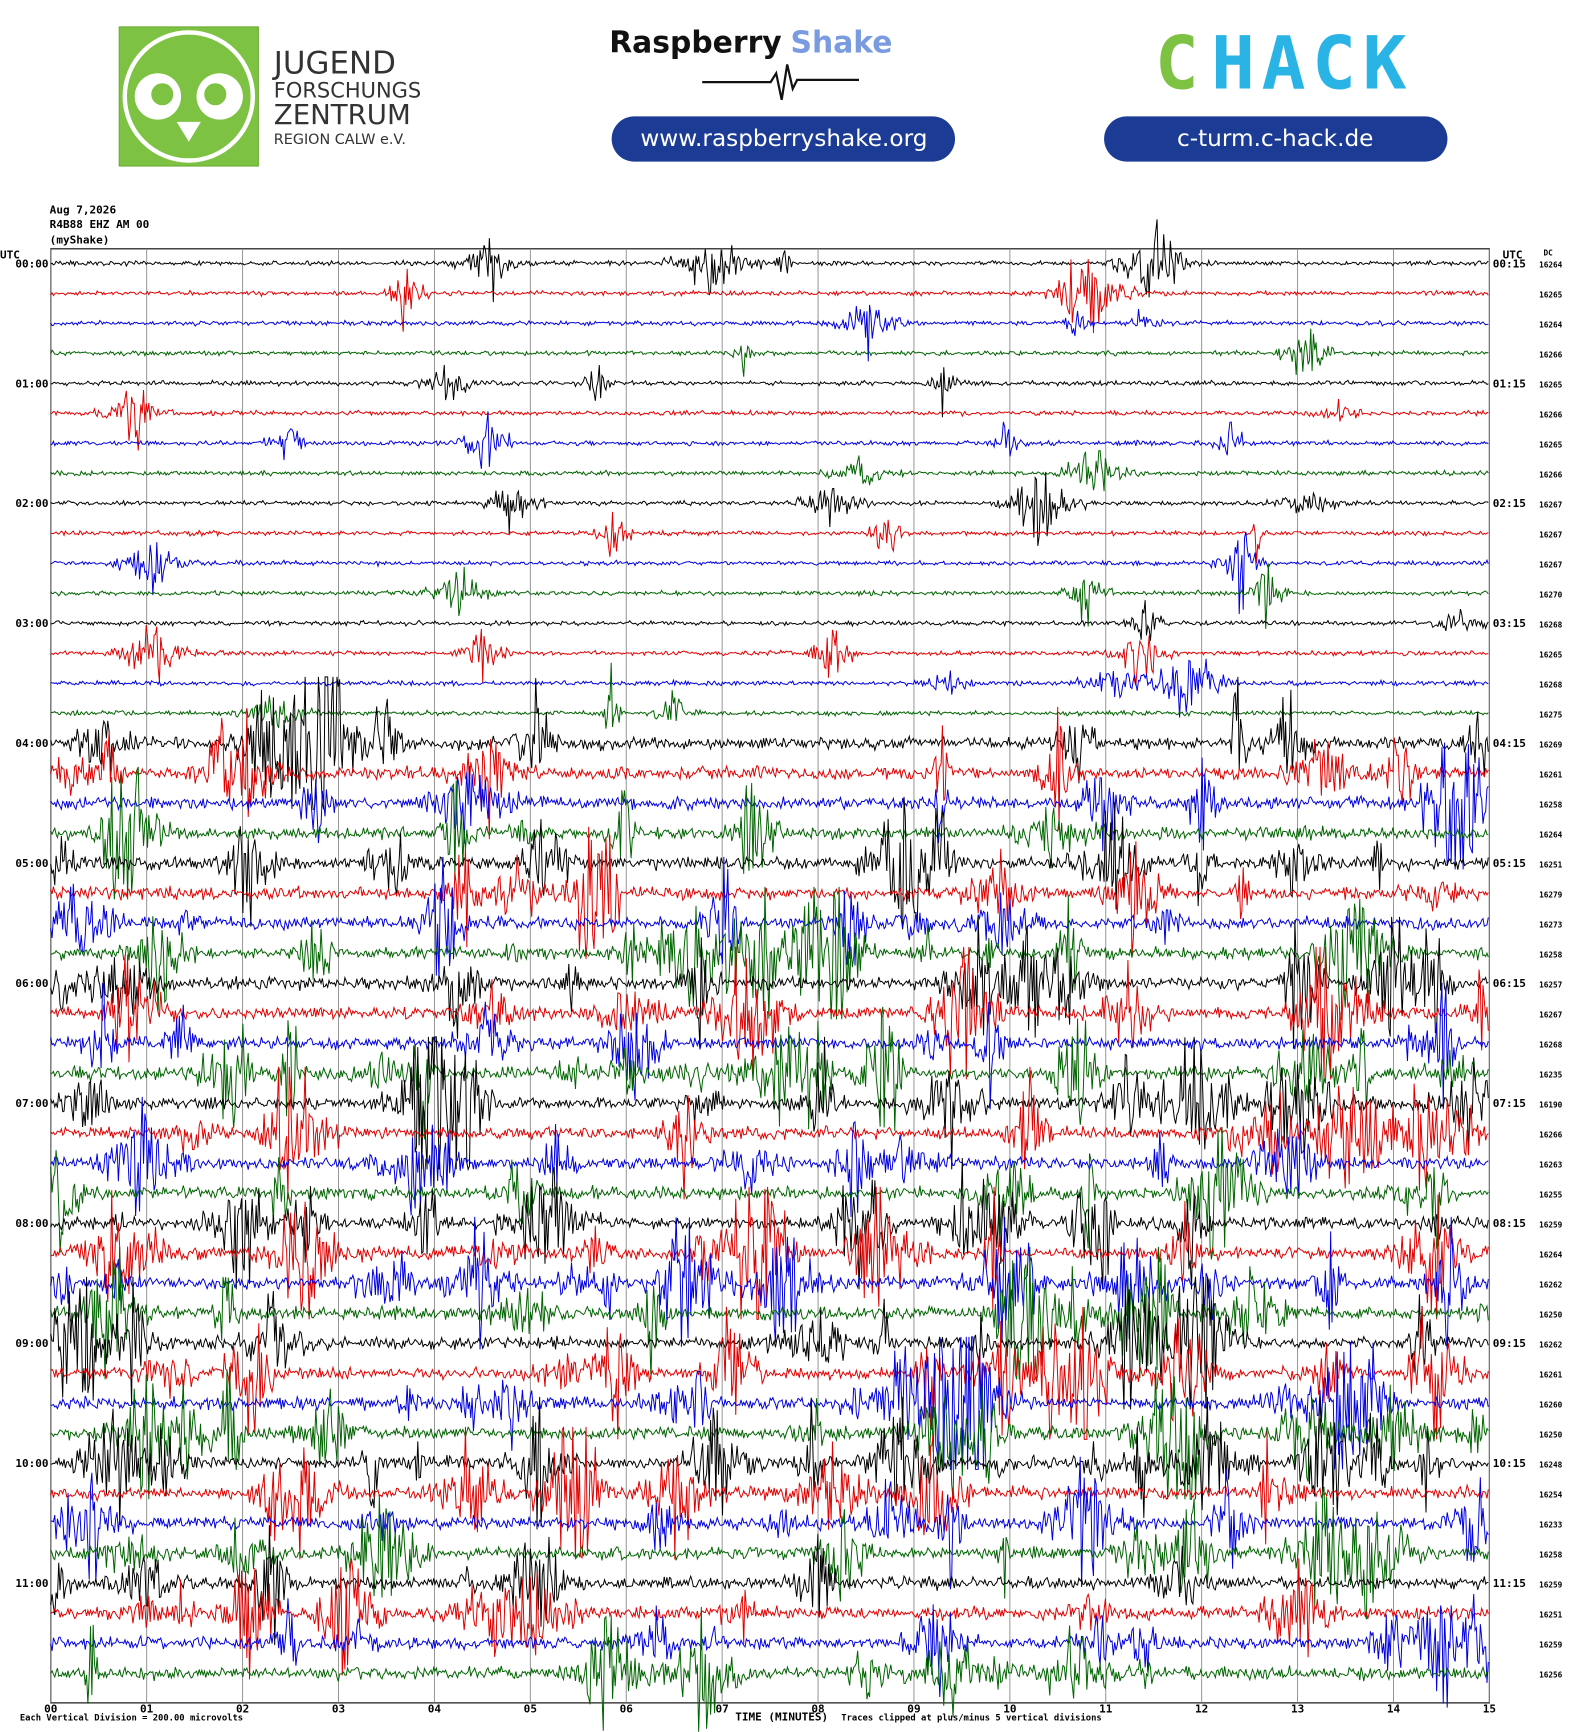  Describe the element at coordinates (31, 1463) in the screenshot. I see `left-time: 10:00` at that location.